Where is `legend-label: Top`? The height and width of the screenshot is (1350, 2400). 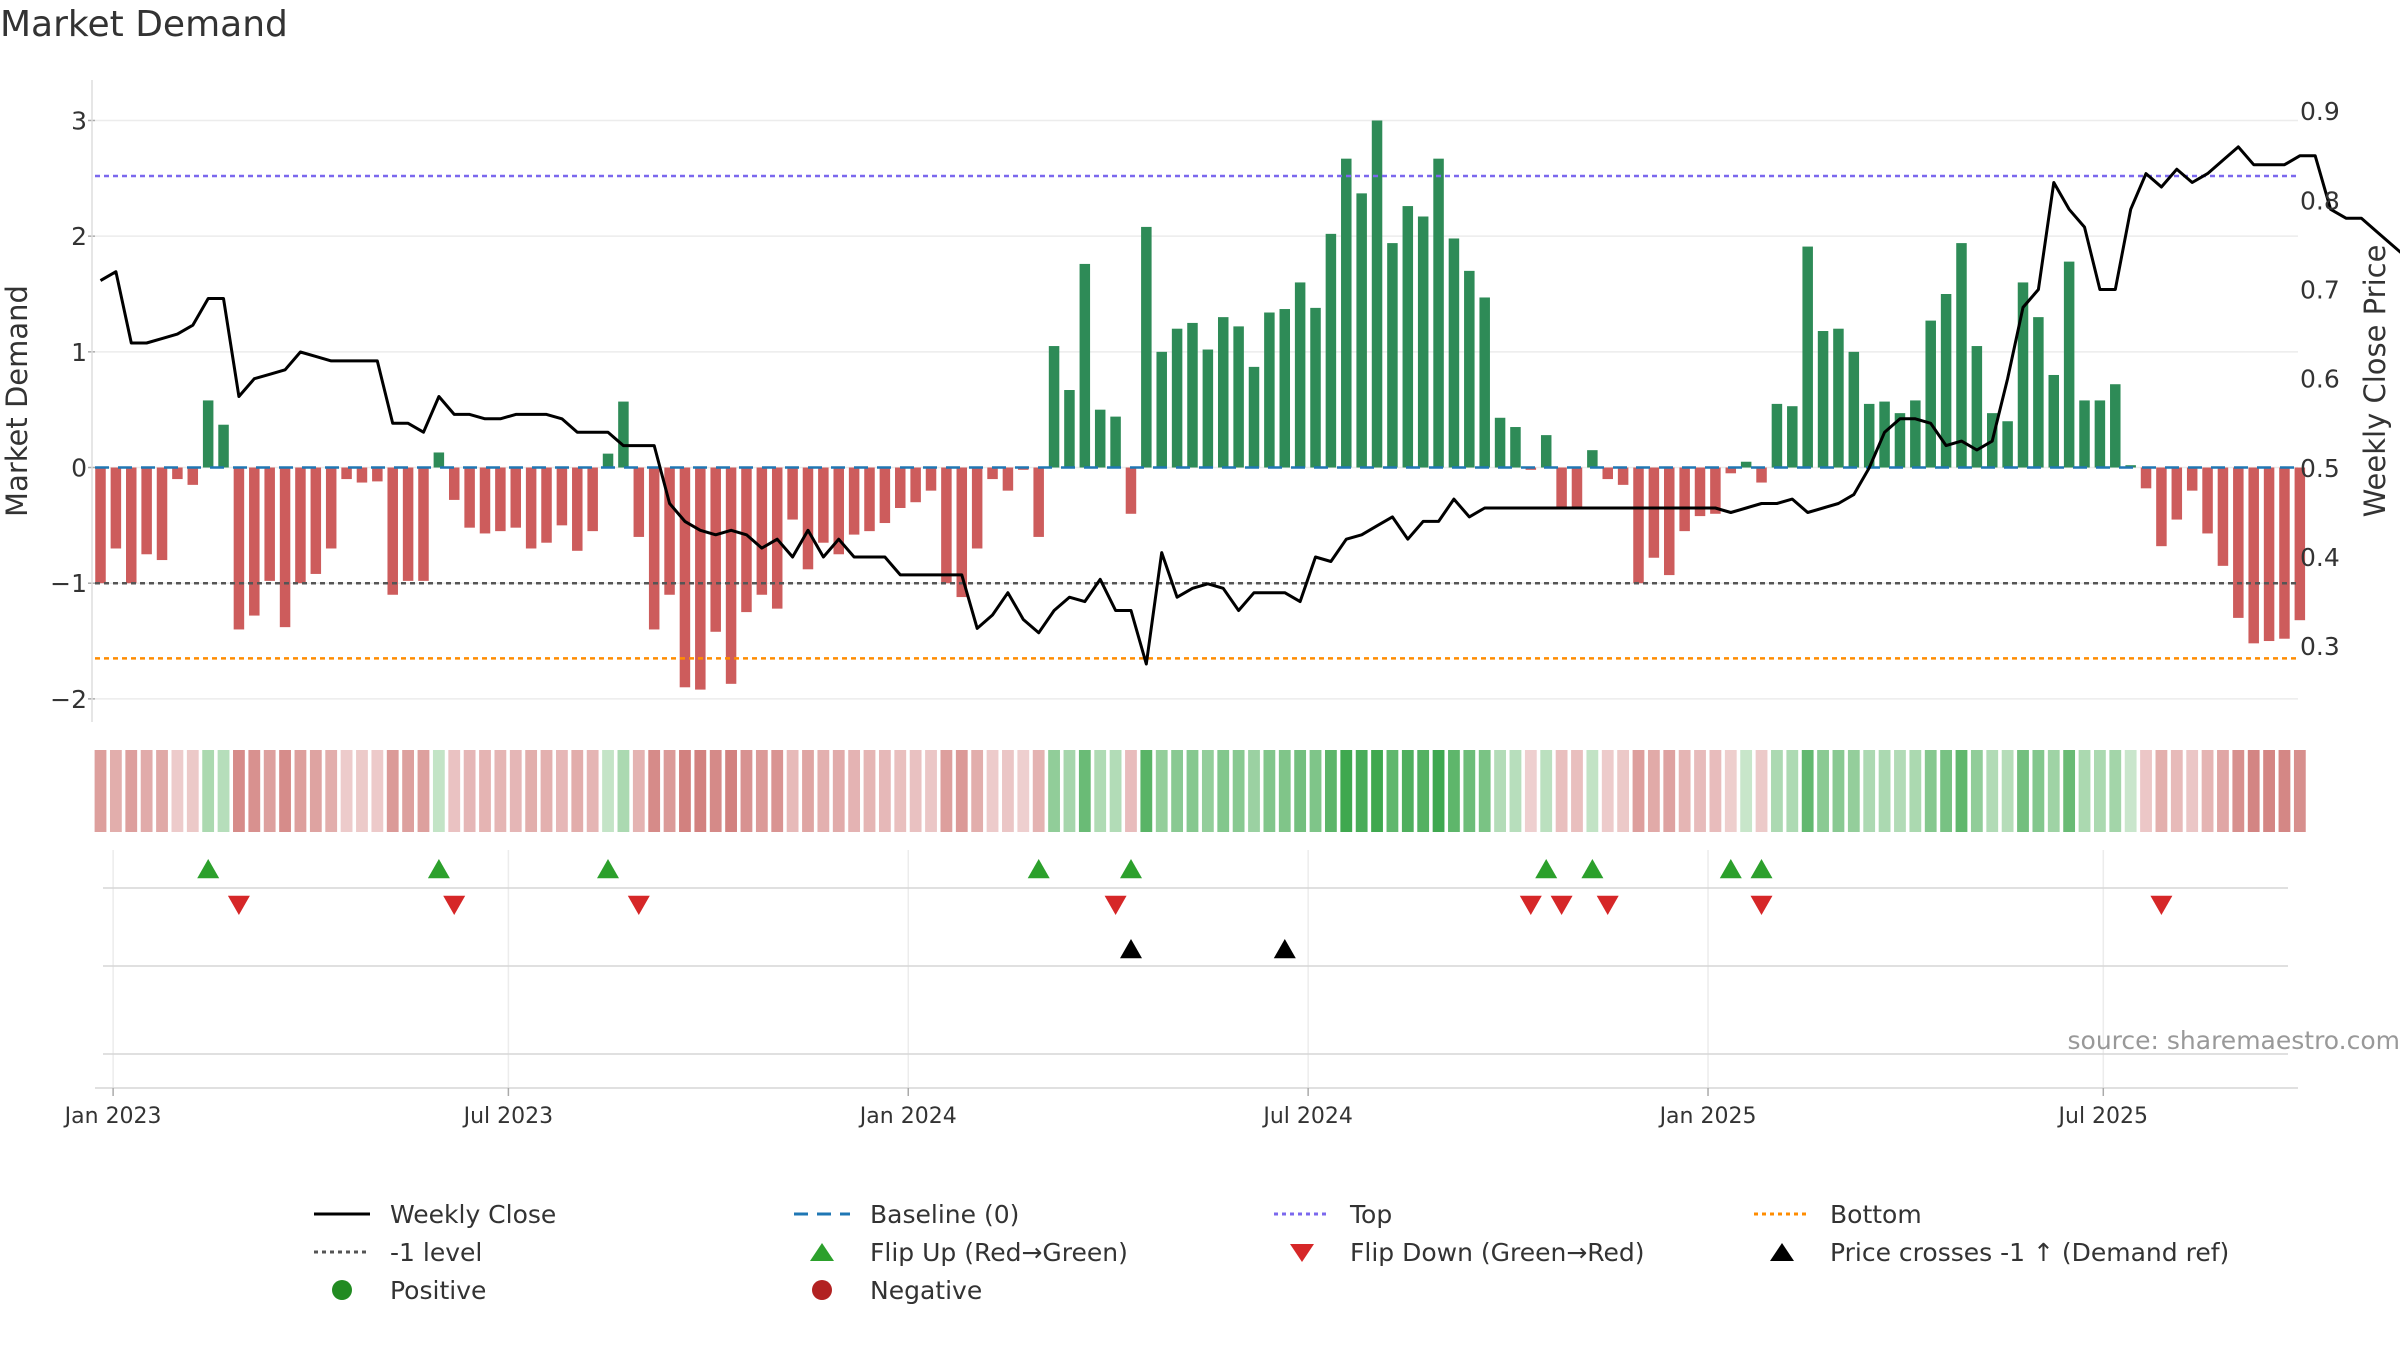 legend-label: Top is located at coordinates (1371, 1214).